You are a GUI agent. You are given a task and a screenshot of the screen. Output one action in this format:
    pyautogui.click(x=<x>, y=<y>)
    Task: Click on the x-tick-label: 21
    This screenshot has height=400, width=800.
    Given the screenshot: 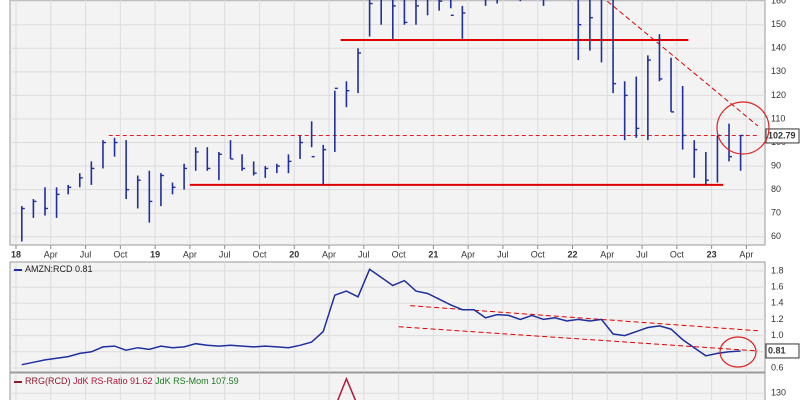 What is the action you would take?
    pyautogui.click(x=433, y=254)
    